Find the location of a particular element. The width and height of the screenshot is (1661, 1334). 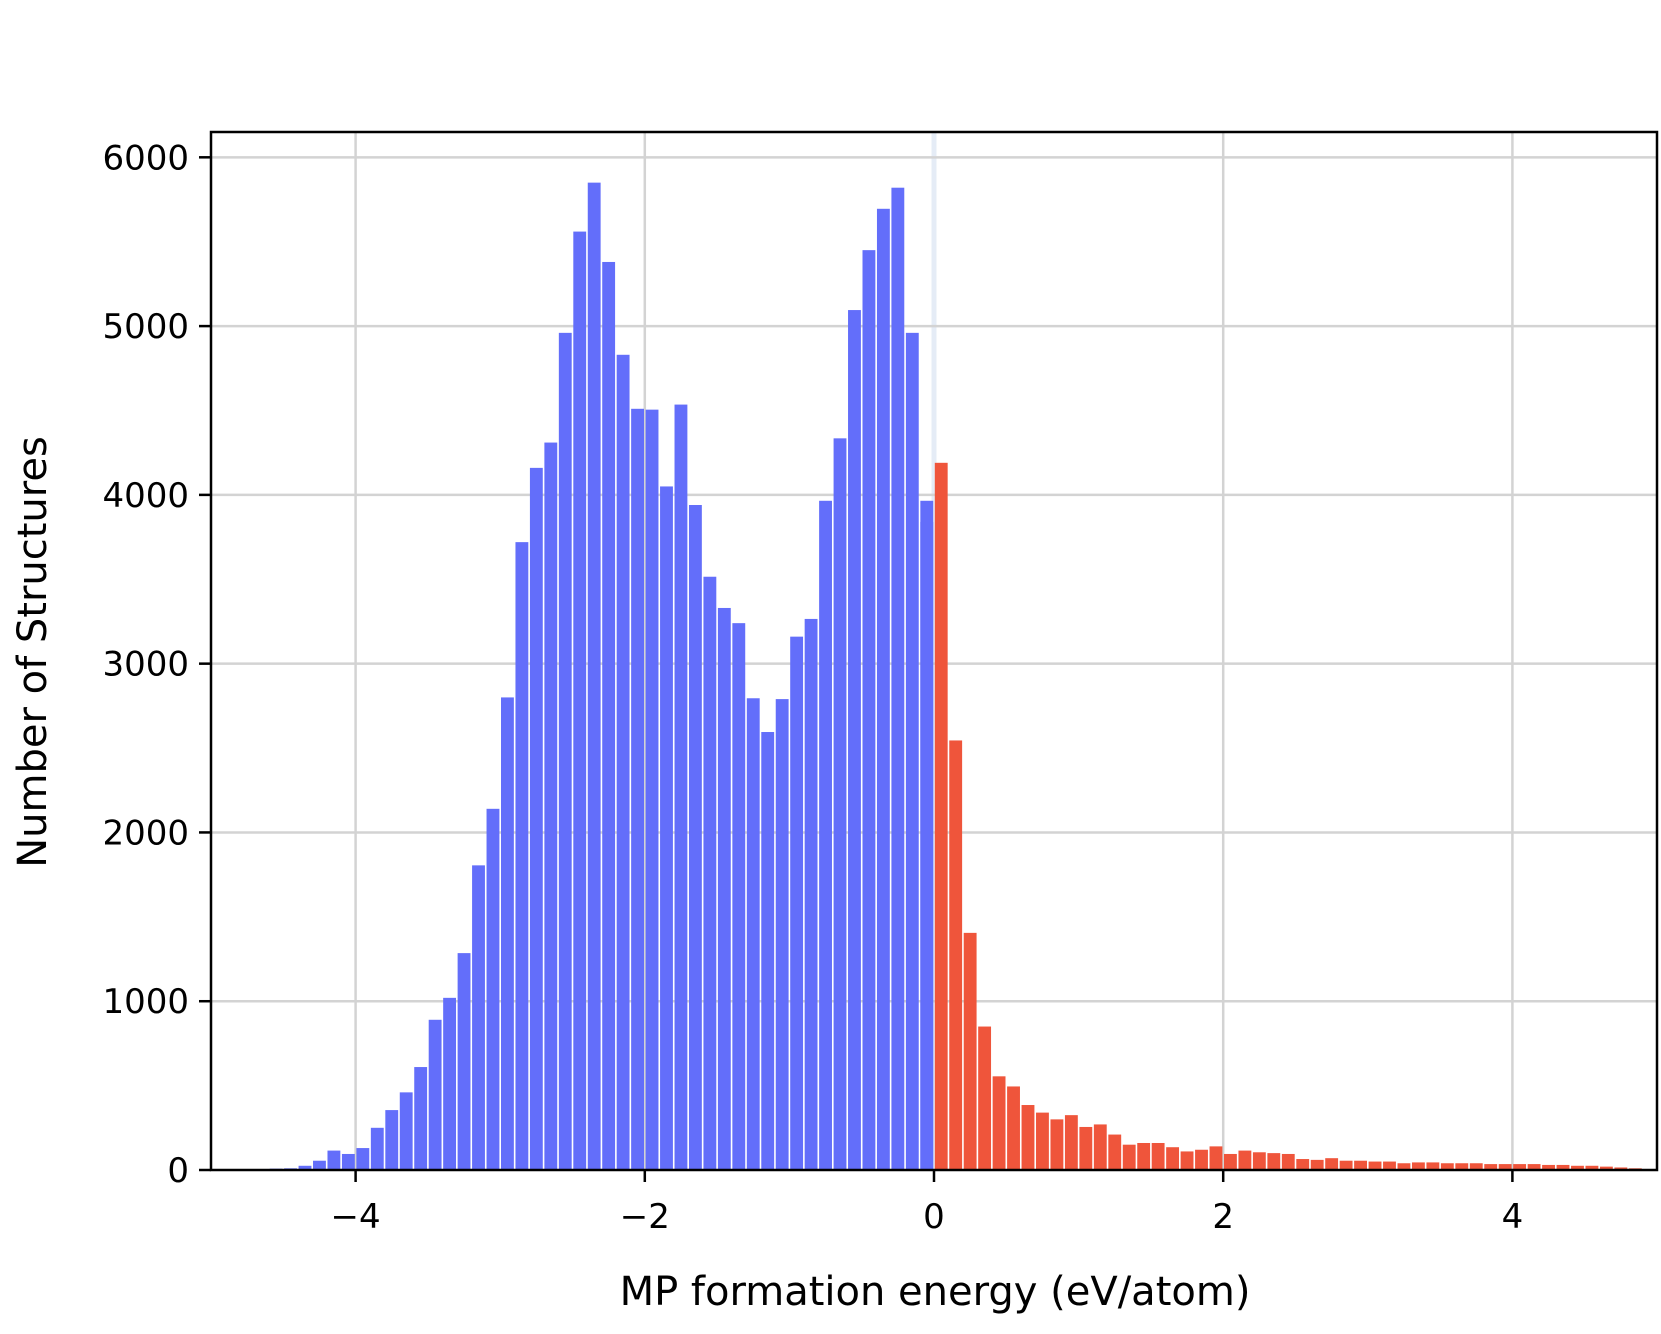

x-tick-label: 4 is located at coordinates (1513, 1217).